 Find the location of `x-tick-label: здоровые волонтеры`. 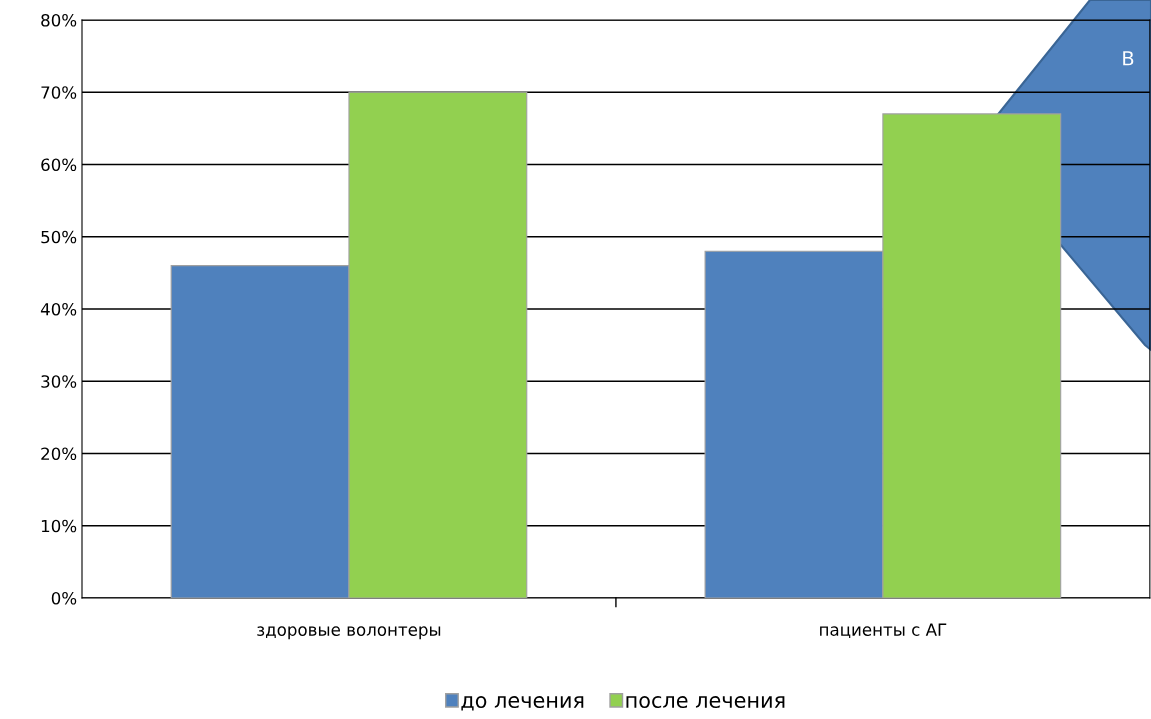

x-tick-label: здоровые волонтеры is located at coordinates (349, 633).